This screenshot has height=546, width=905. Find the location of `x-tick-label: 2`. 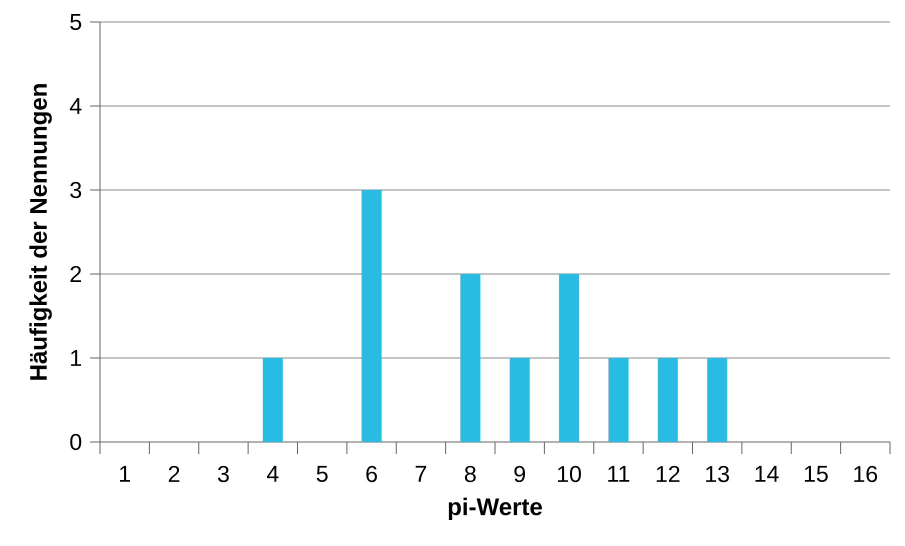

x-tick-label: 2 is located at coordinates (174, 474).